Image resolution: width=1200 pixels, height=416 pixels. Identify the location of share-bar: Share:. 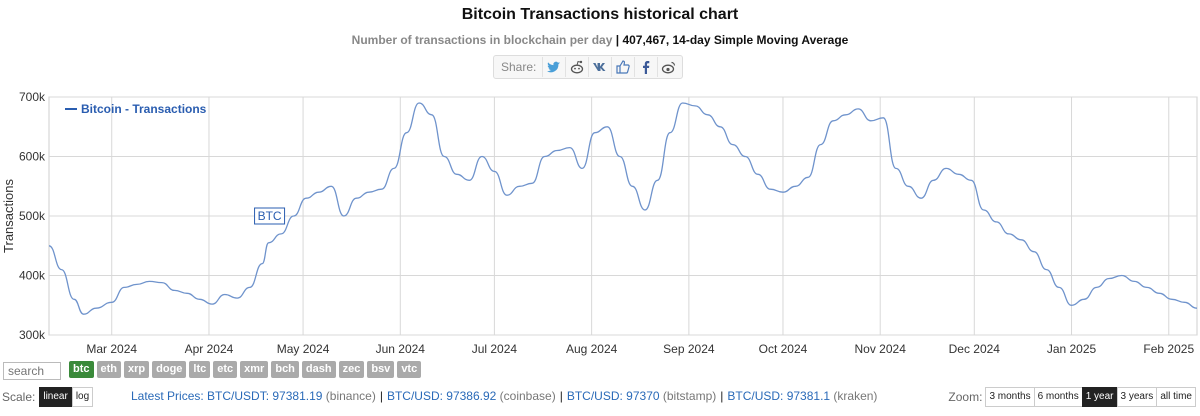
(588, 67).